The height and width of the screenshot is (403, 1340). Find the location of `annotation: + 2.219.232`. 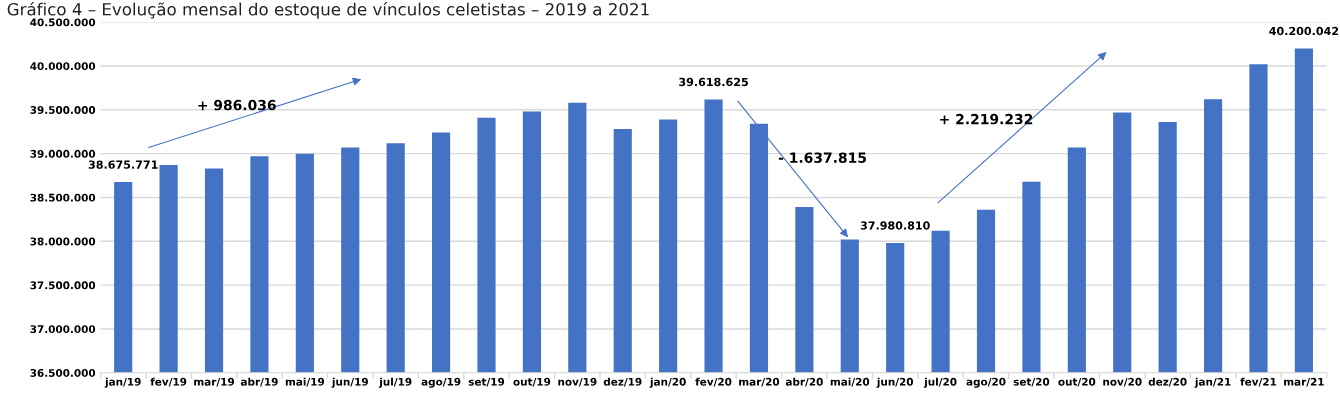

annotation: + 2.219.232 is located at coordinates (986, 119).